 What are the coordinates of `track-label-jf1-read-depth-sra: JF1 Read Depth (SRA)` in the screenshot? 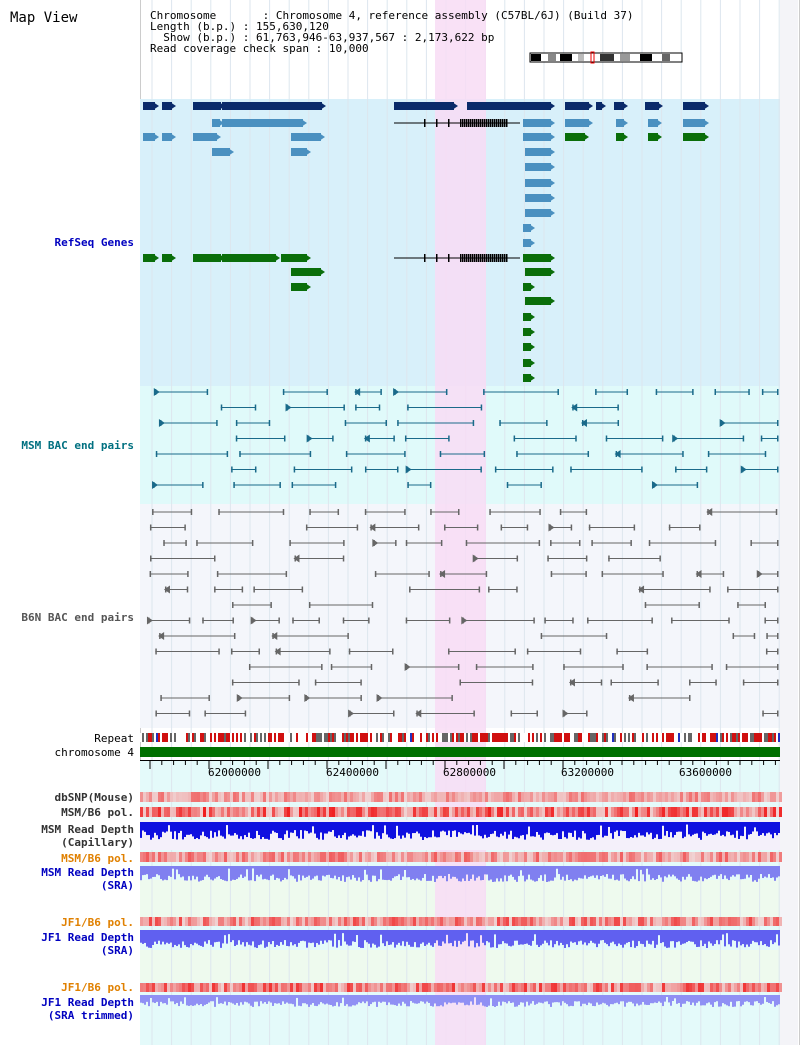 It's located at (87, 944).